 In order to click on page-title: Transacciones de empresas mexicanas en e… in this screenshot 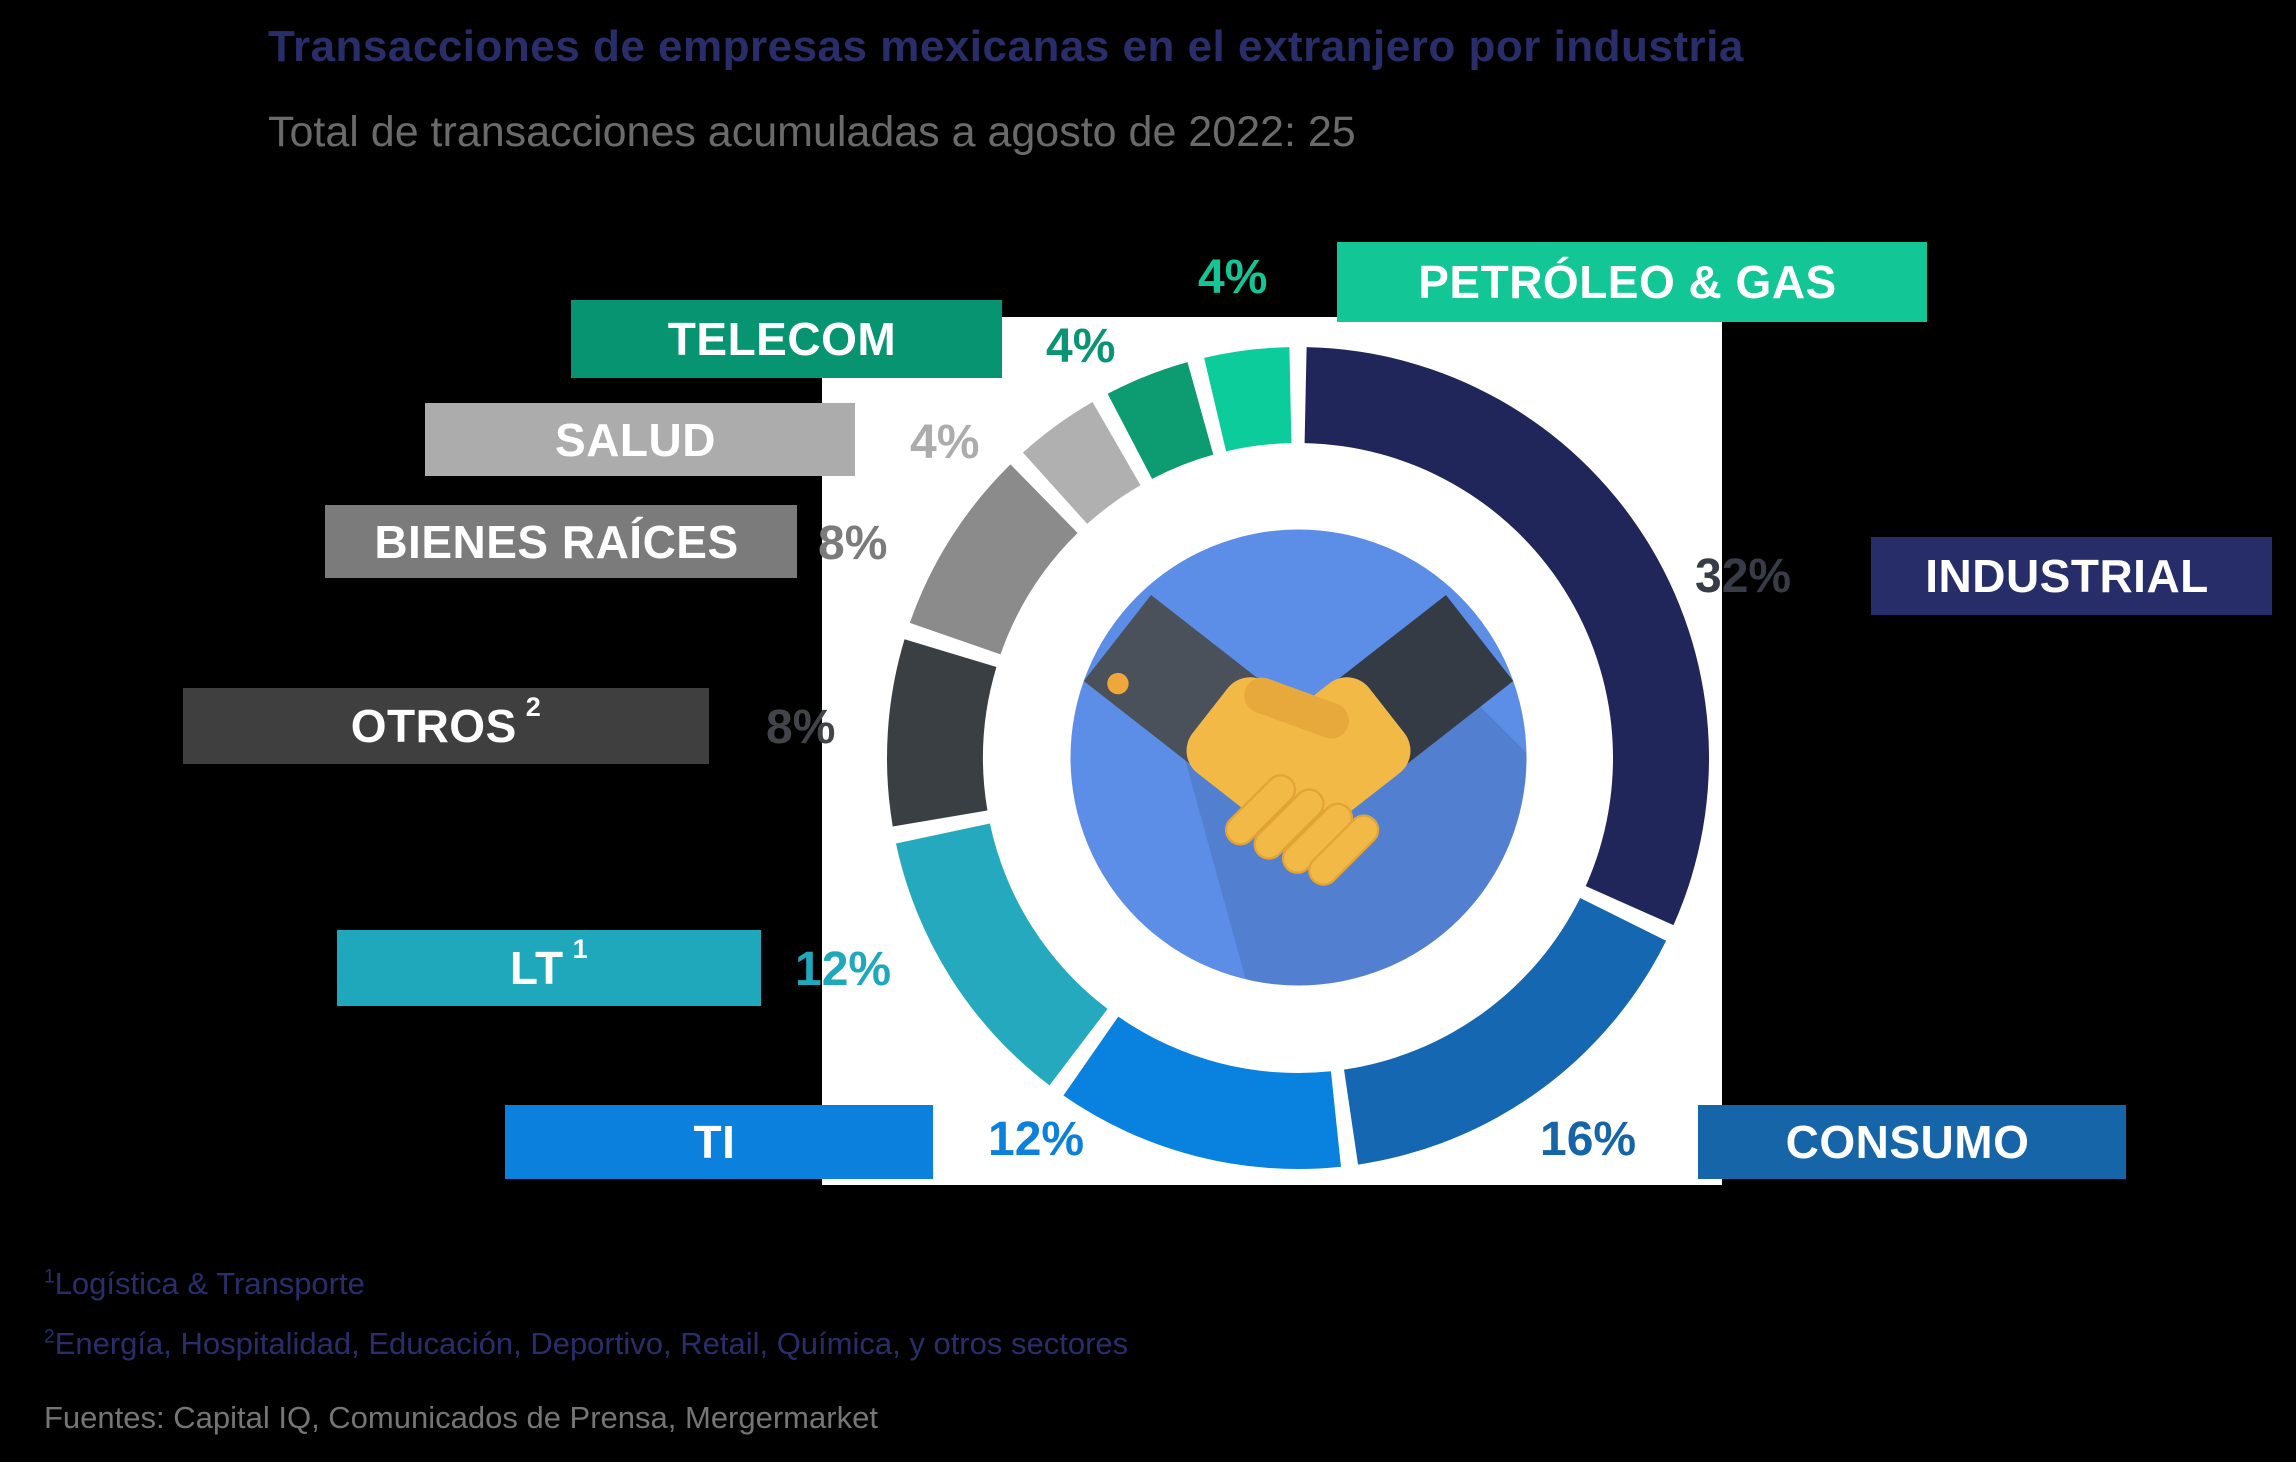, I will do `click(1006, 46)`.